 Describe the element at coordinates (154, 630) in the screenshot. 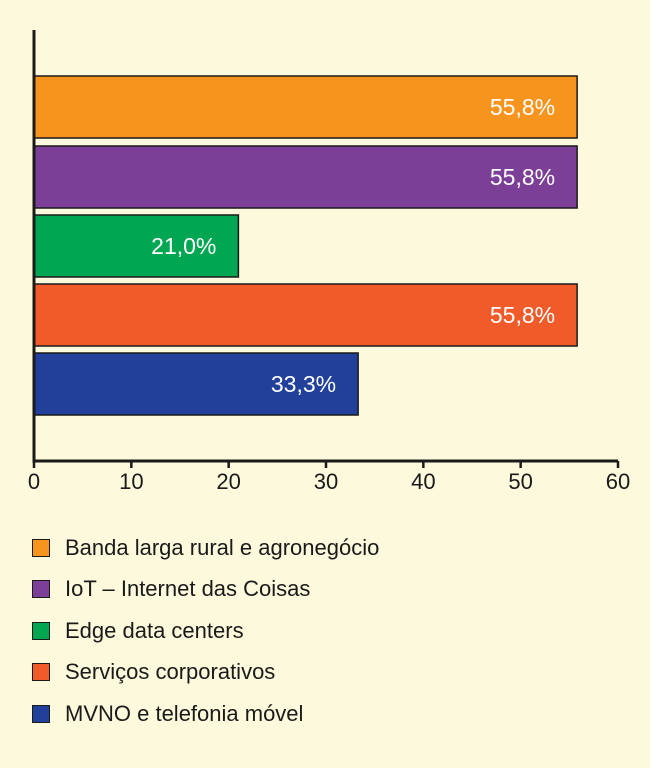

I see `legend-label-2: Edge data centers` at that location.